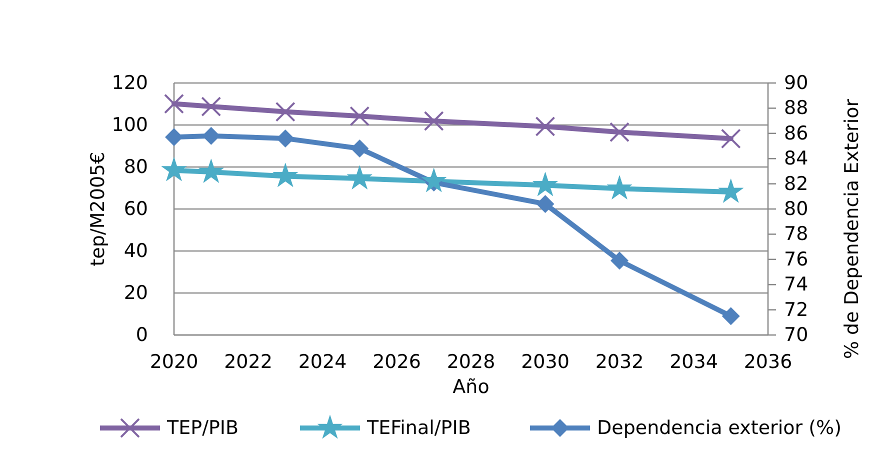 The image size is (879, 450). I want to click on y2-tick-label: 88, so click(796, 108).